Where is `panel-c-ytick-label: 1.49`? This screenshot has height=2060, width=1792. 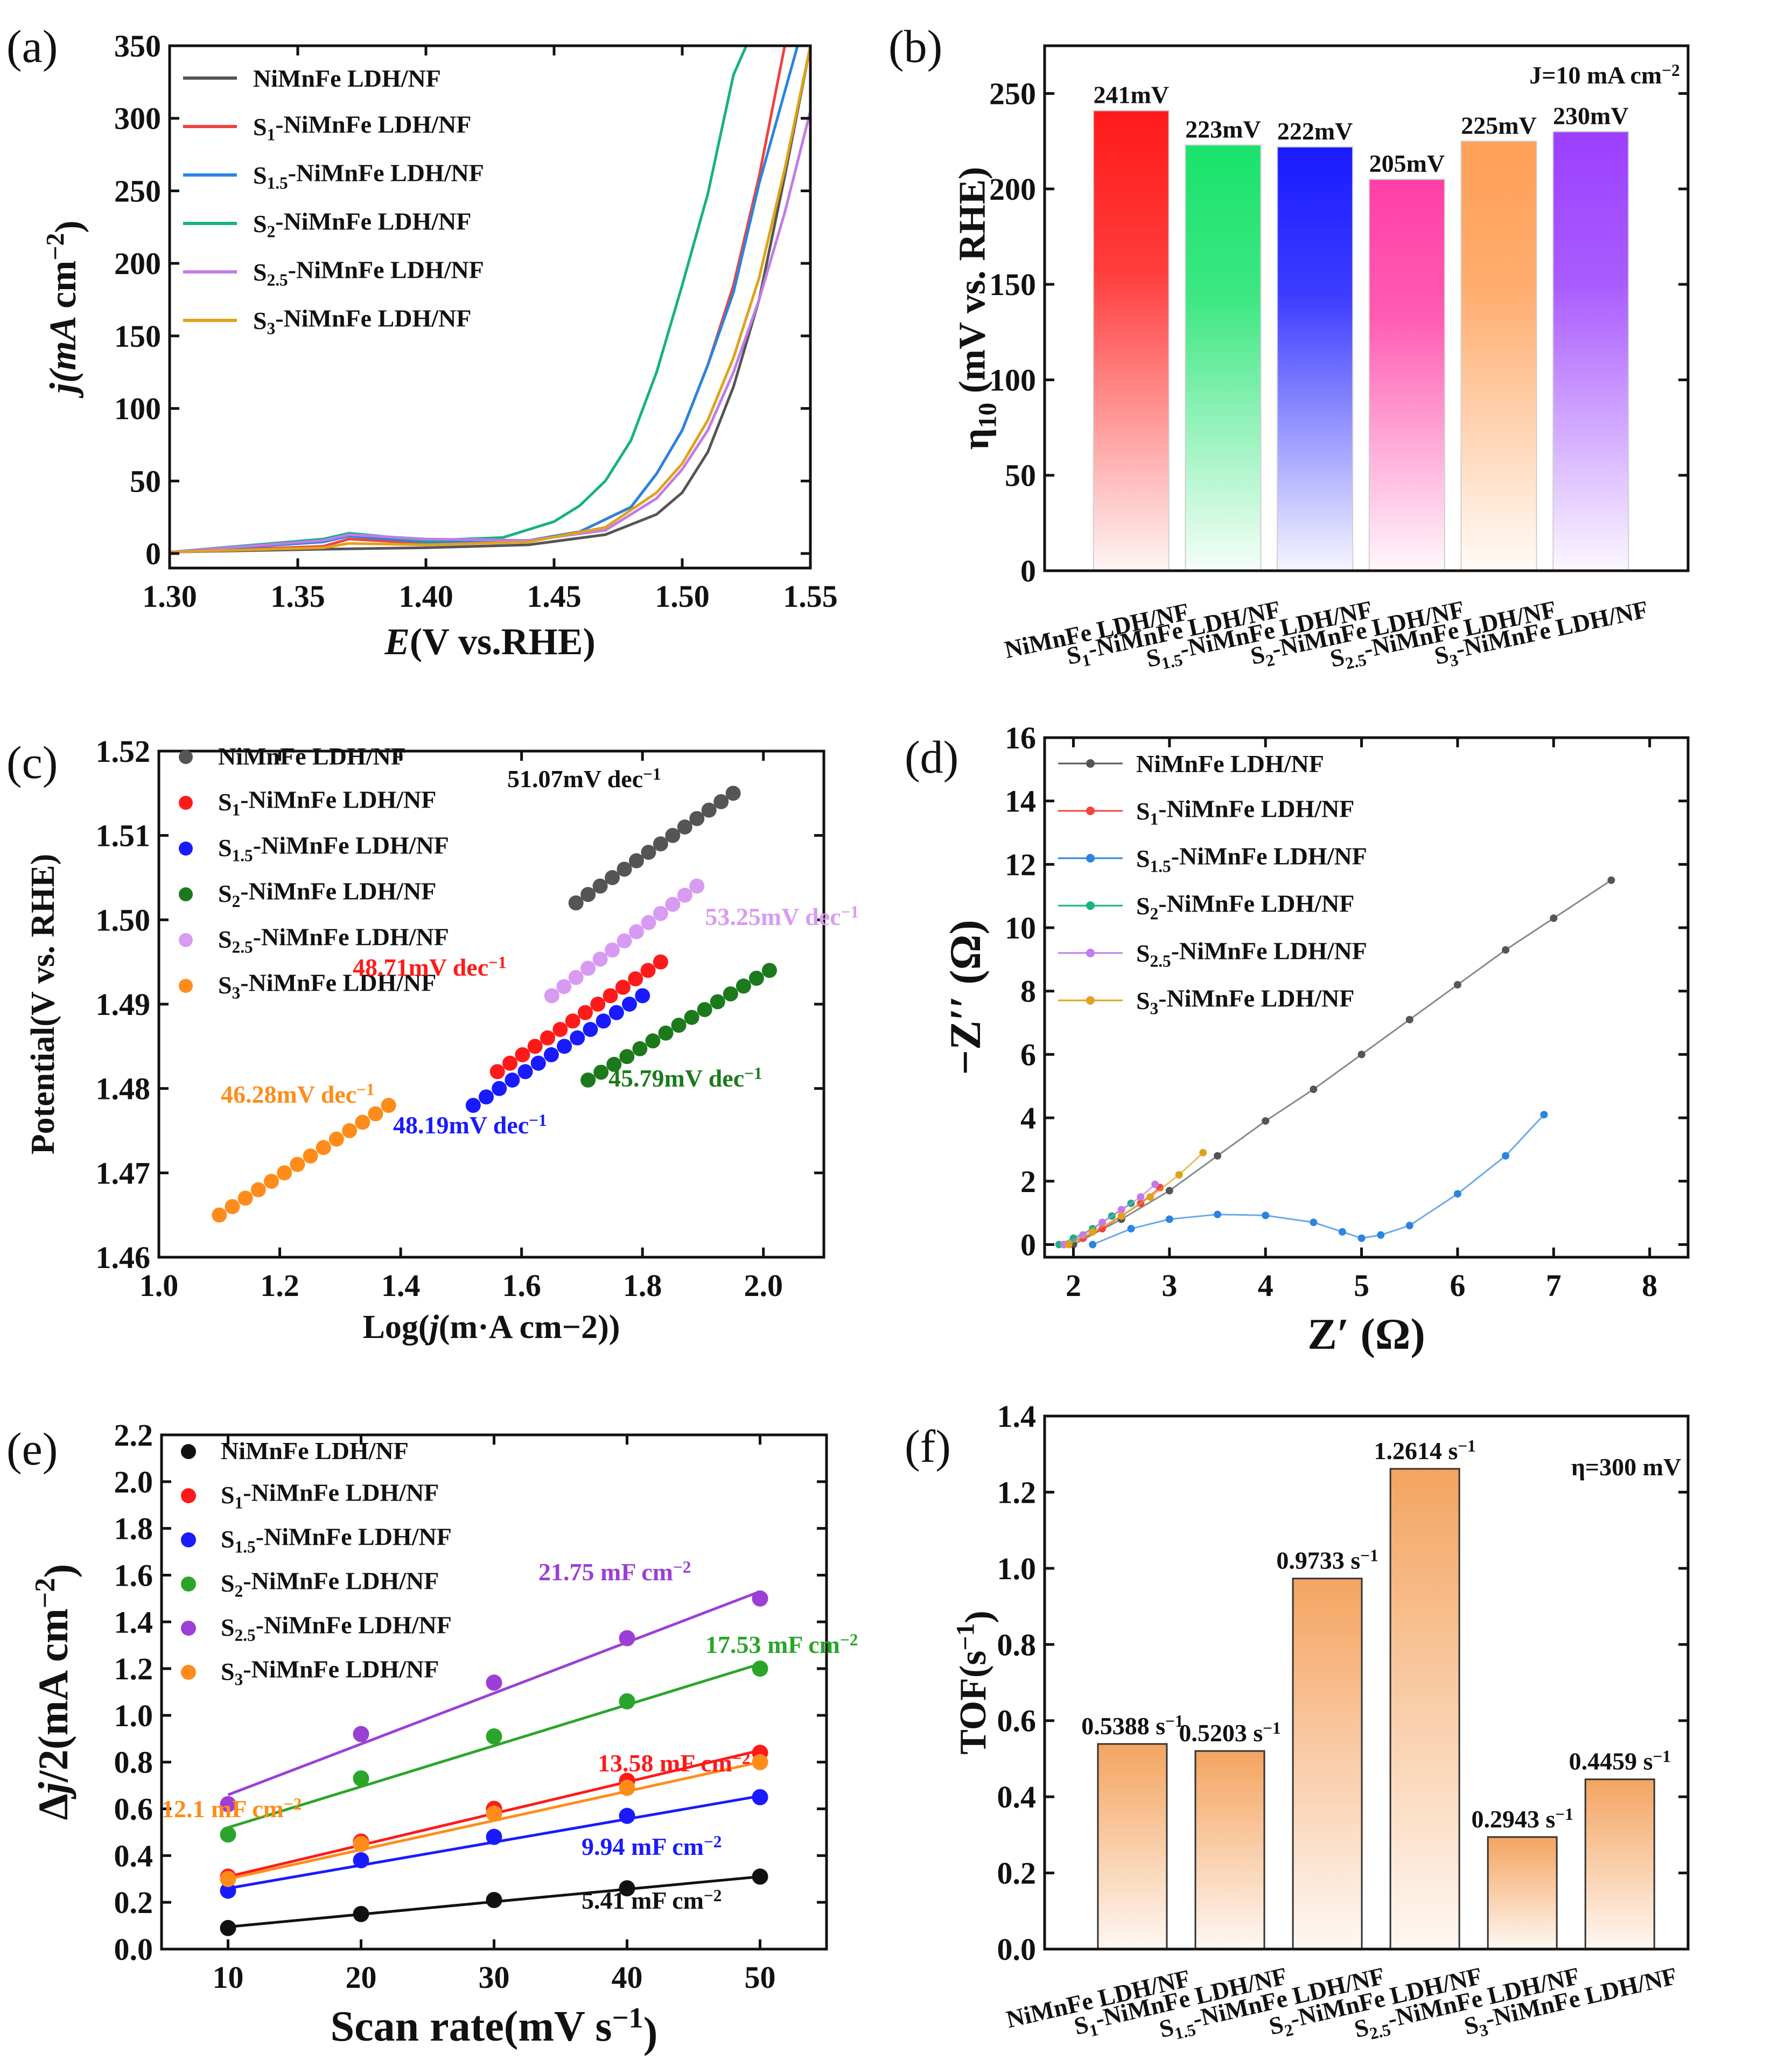
panel-c-ytick-label: 1.49 is located at coordinates (123, 1004).